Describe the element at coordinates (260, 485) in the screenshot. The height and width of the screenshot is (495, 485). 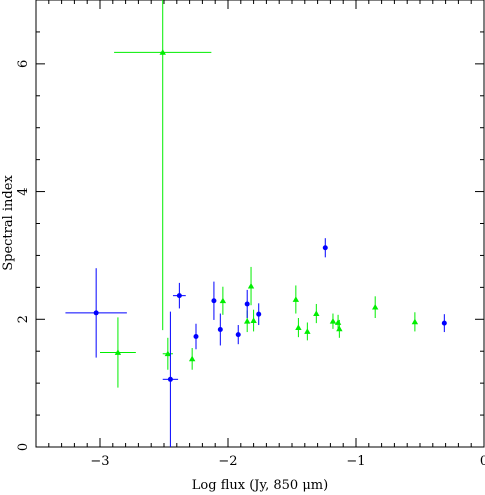
I see `x-axis-label: Log flux (Jy, 850 μm)` at that location.